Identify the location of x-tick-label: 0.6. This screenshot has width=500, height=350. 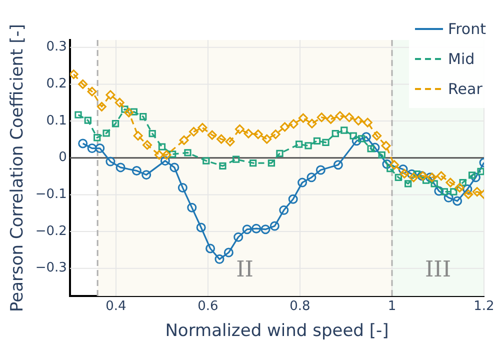
(208, 306).